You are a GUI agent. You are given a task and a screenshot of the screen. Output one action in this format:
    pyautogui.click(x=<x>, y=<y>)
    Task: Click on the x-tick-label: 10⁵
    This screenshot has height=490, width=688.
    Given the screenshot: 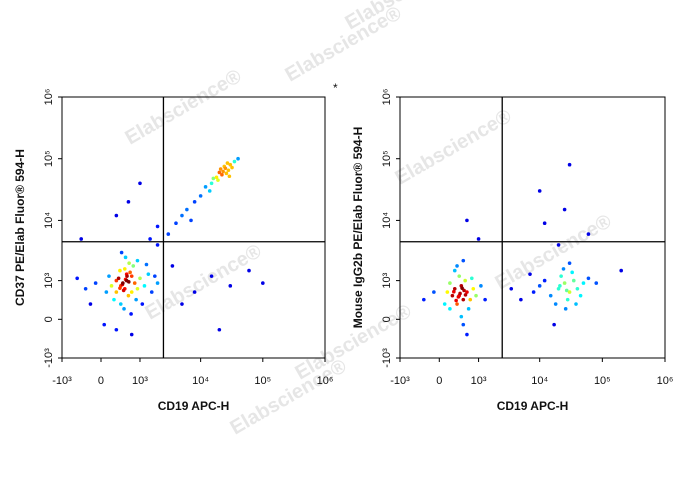 What is the action you would take?
    pyautogui.click(x=602, y=381)
    